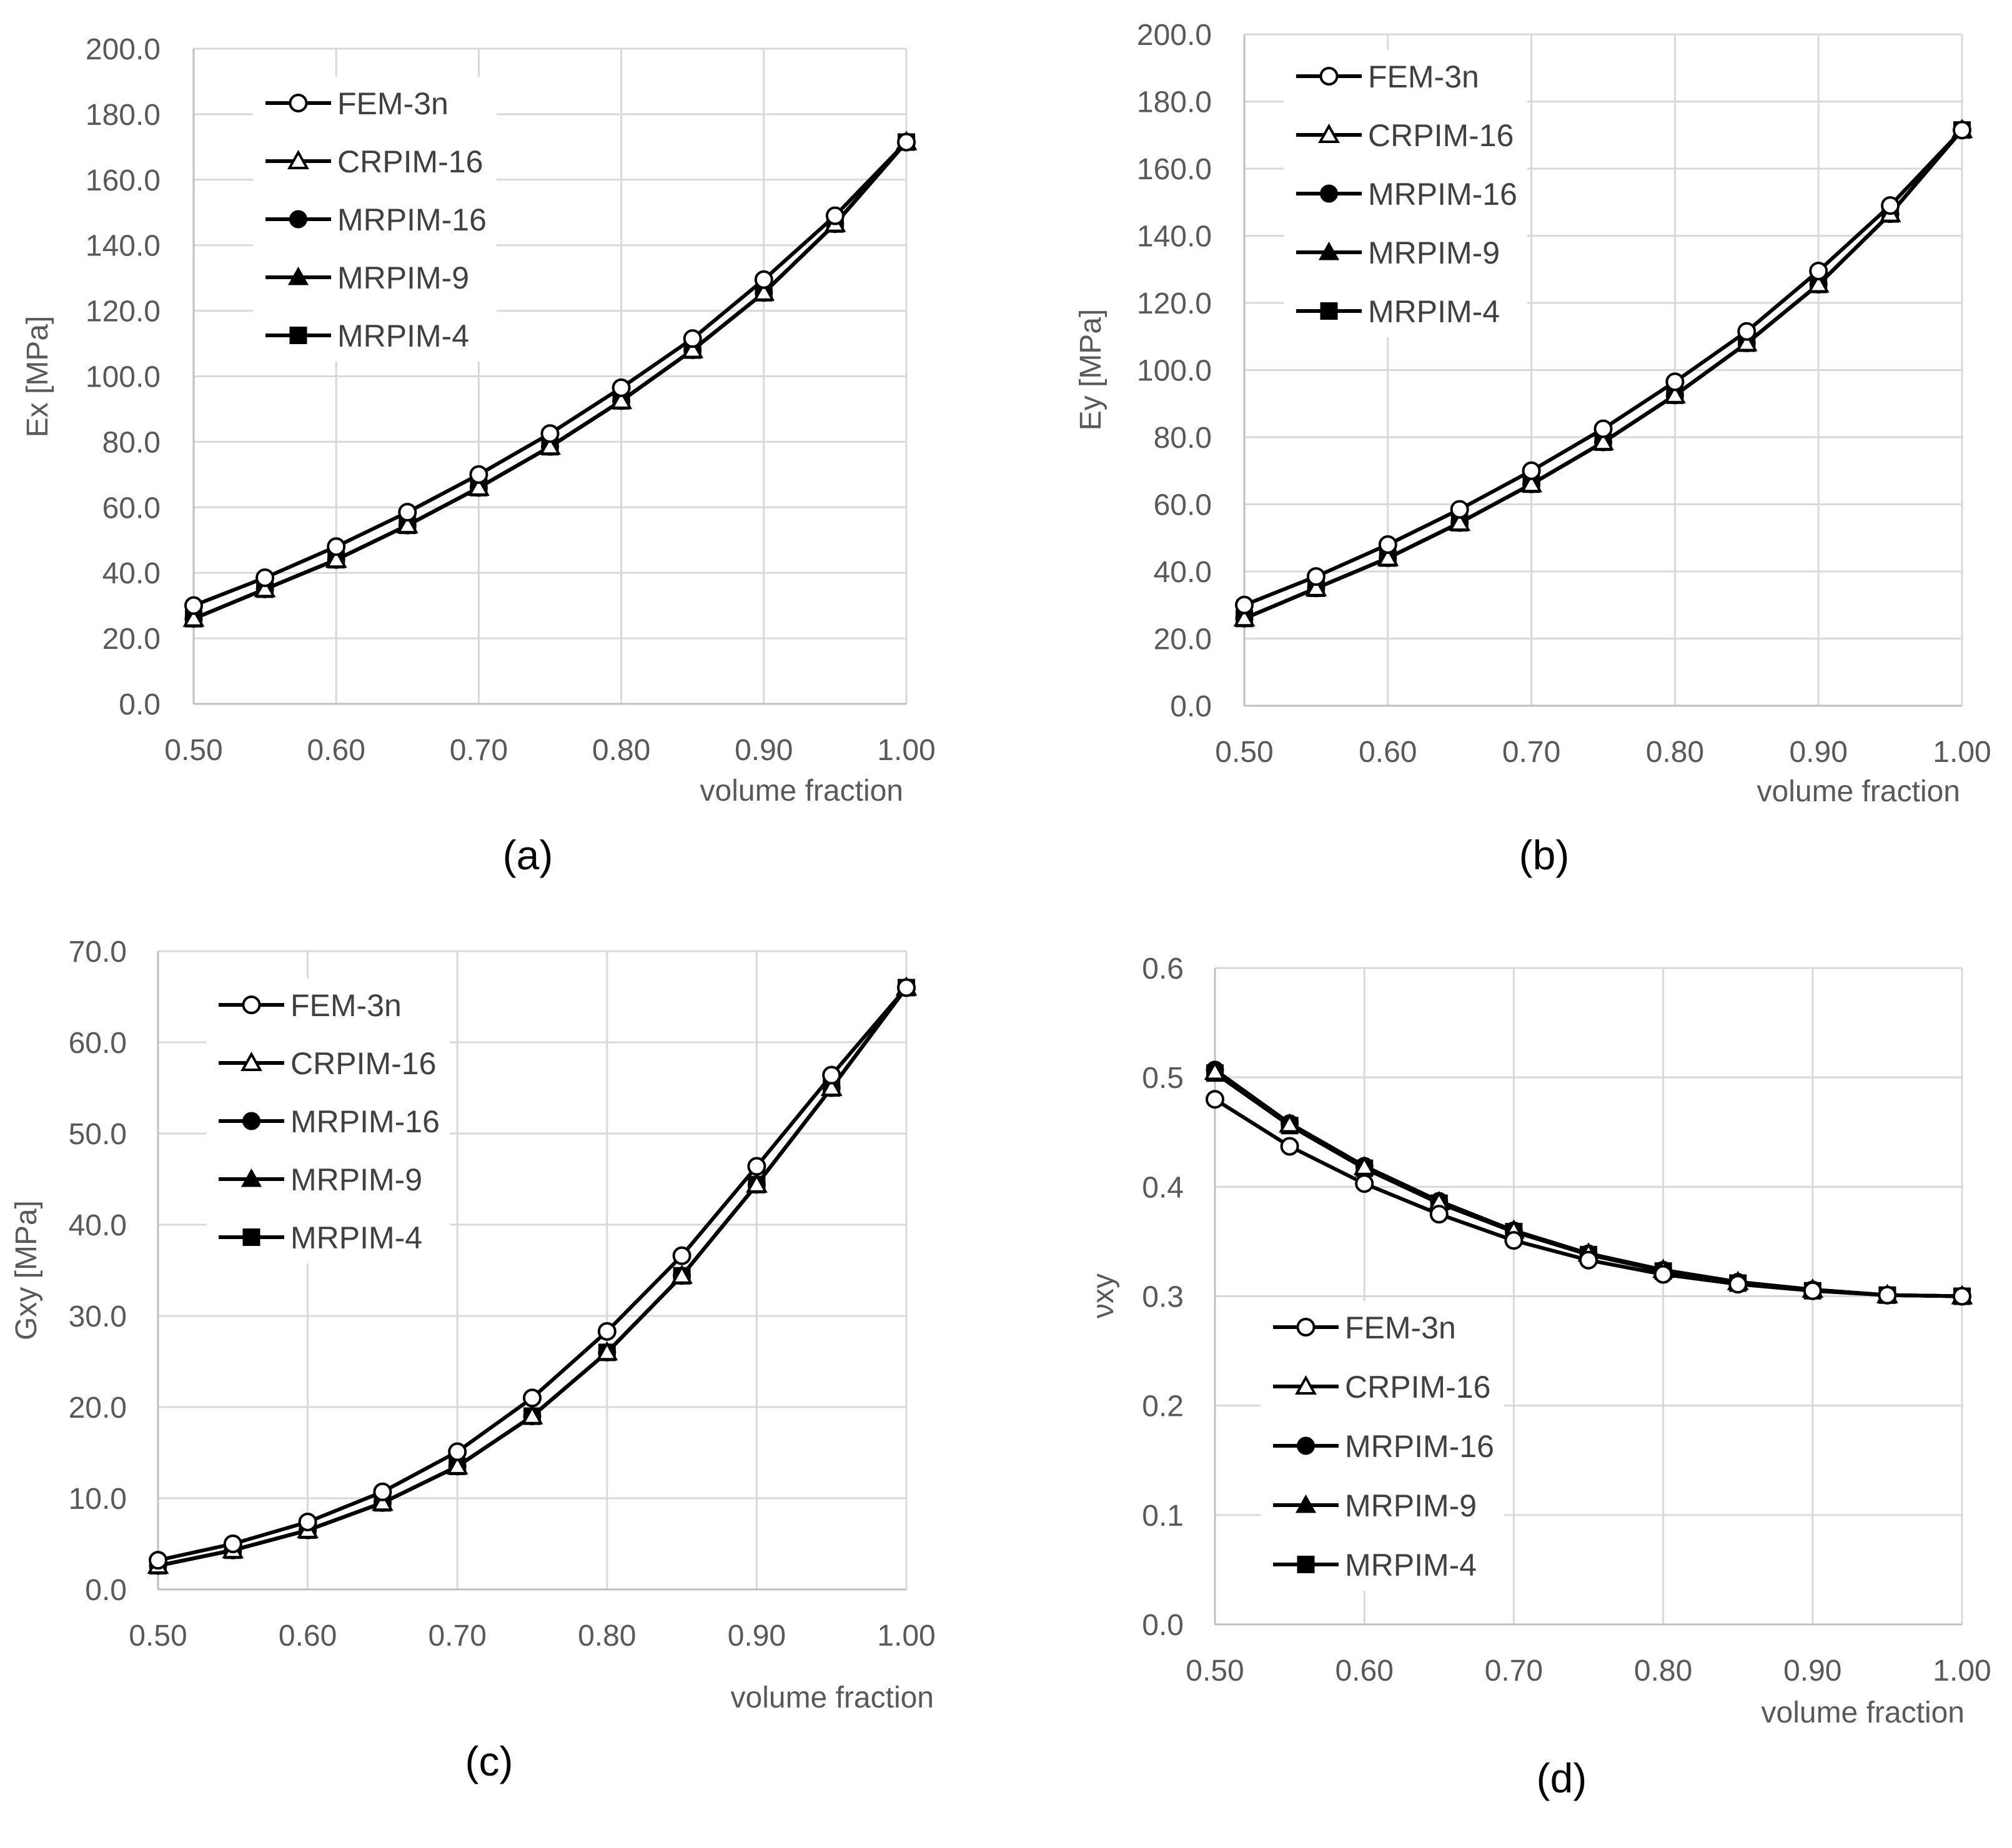 Image resolution: width=2012 pixels, height=1848 pixels. What do you see at coordinates (1174, 371) in the screenshot?
I see `y-tick-label: 100.0` at bounding box center [1174, 371].